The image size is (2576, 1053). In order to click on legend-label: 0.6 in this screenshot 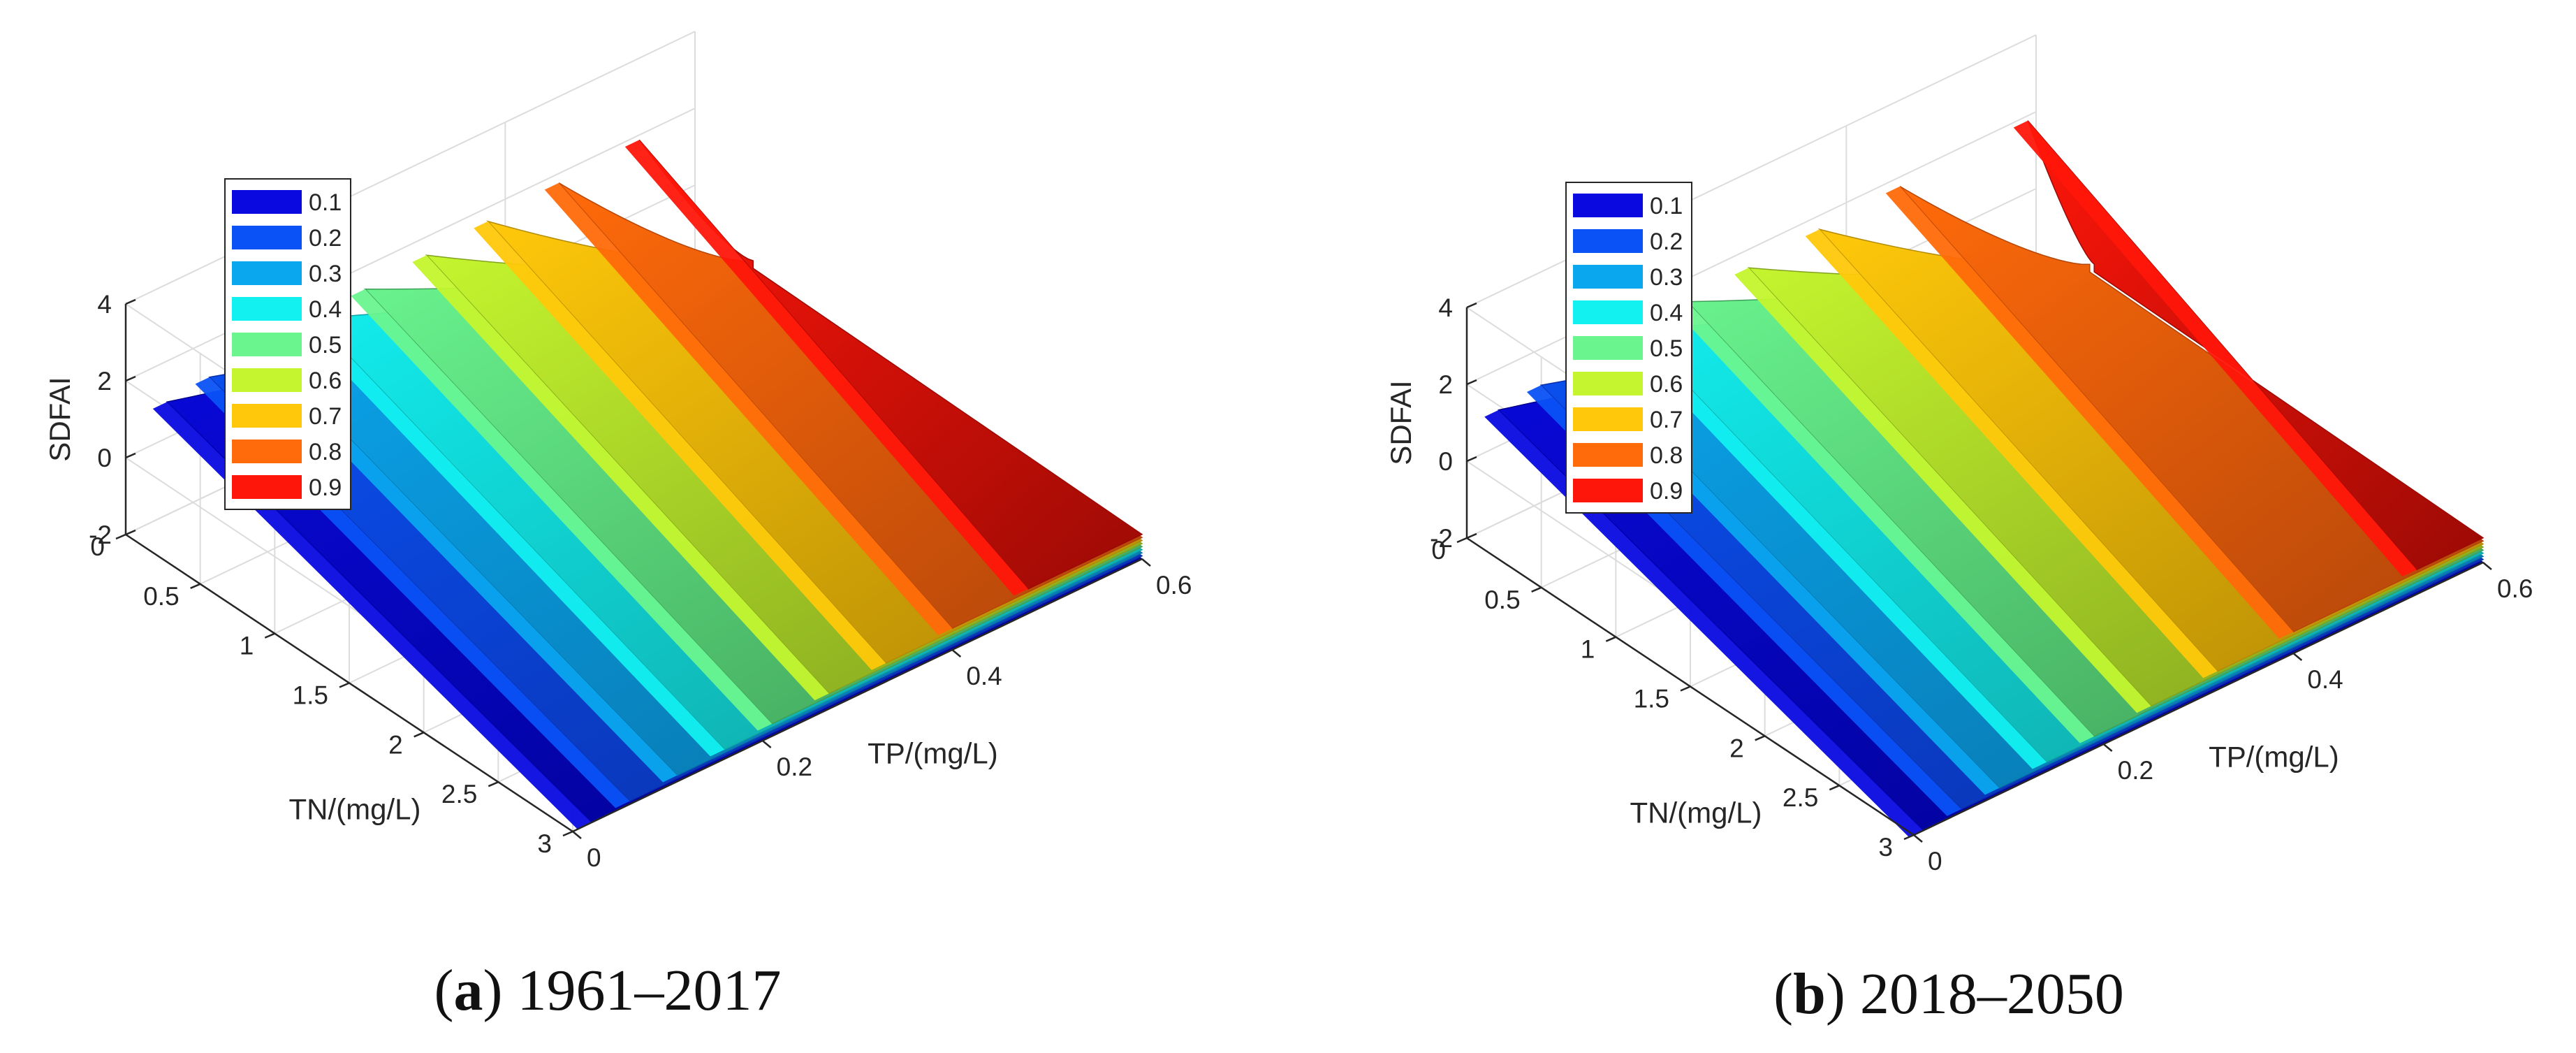, I will do `click(1667, 384)`.